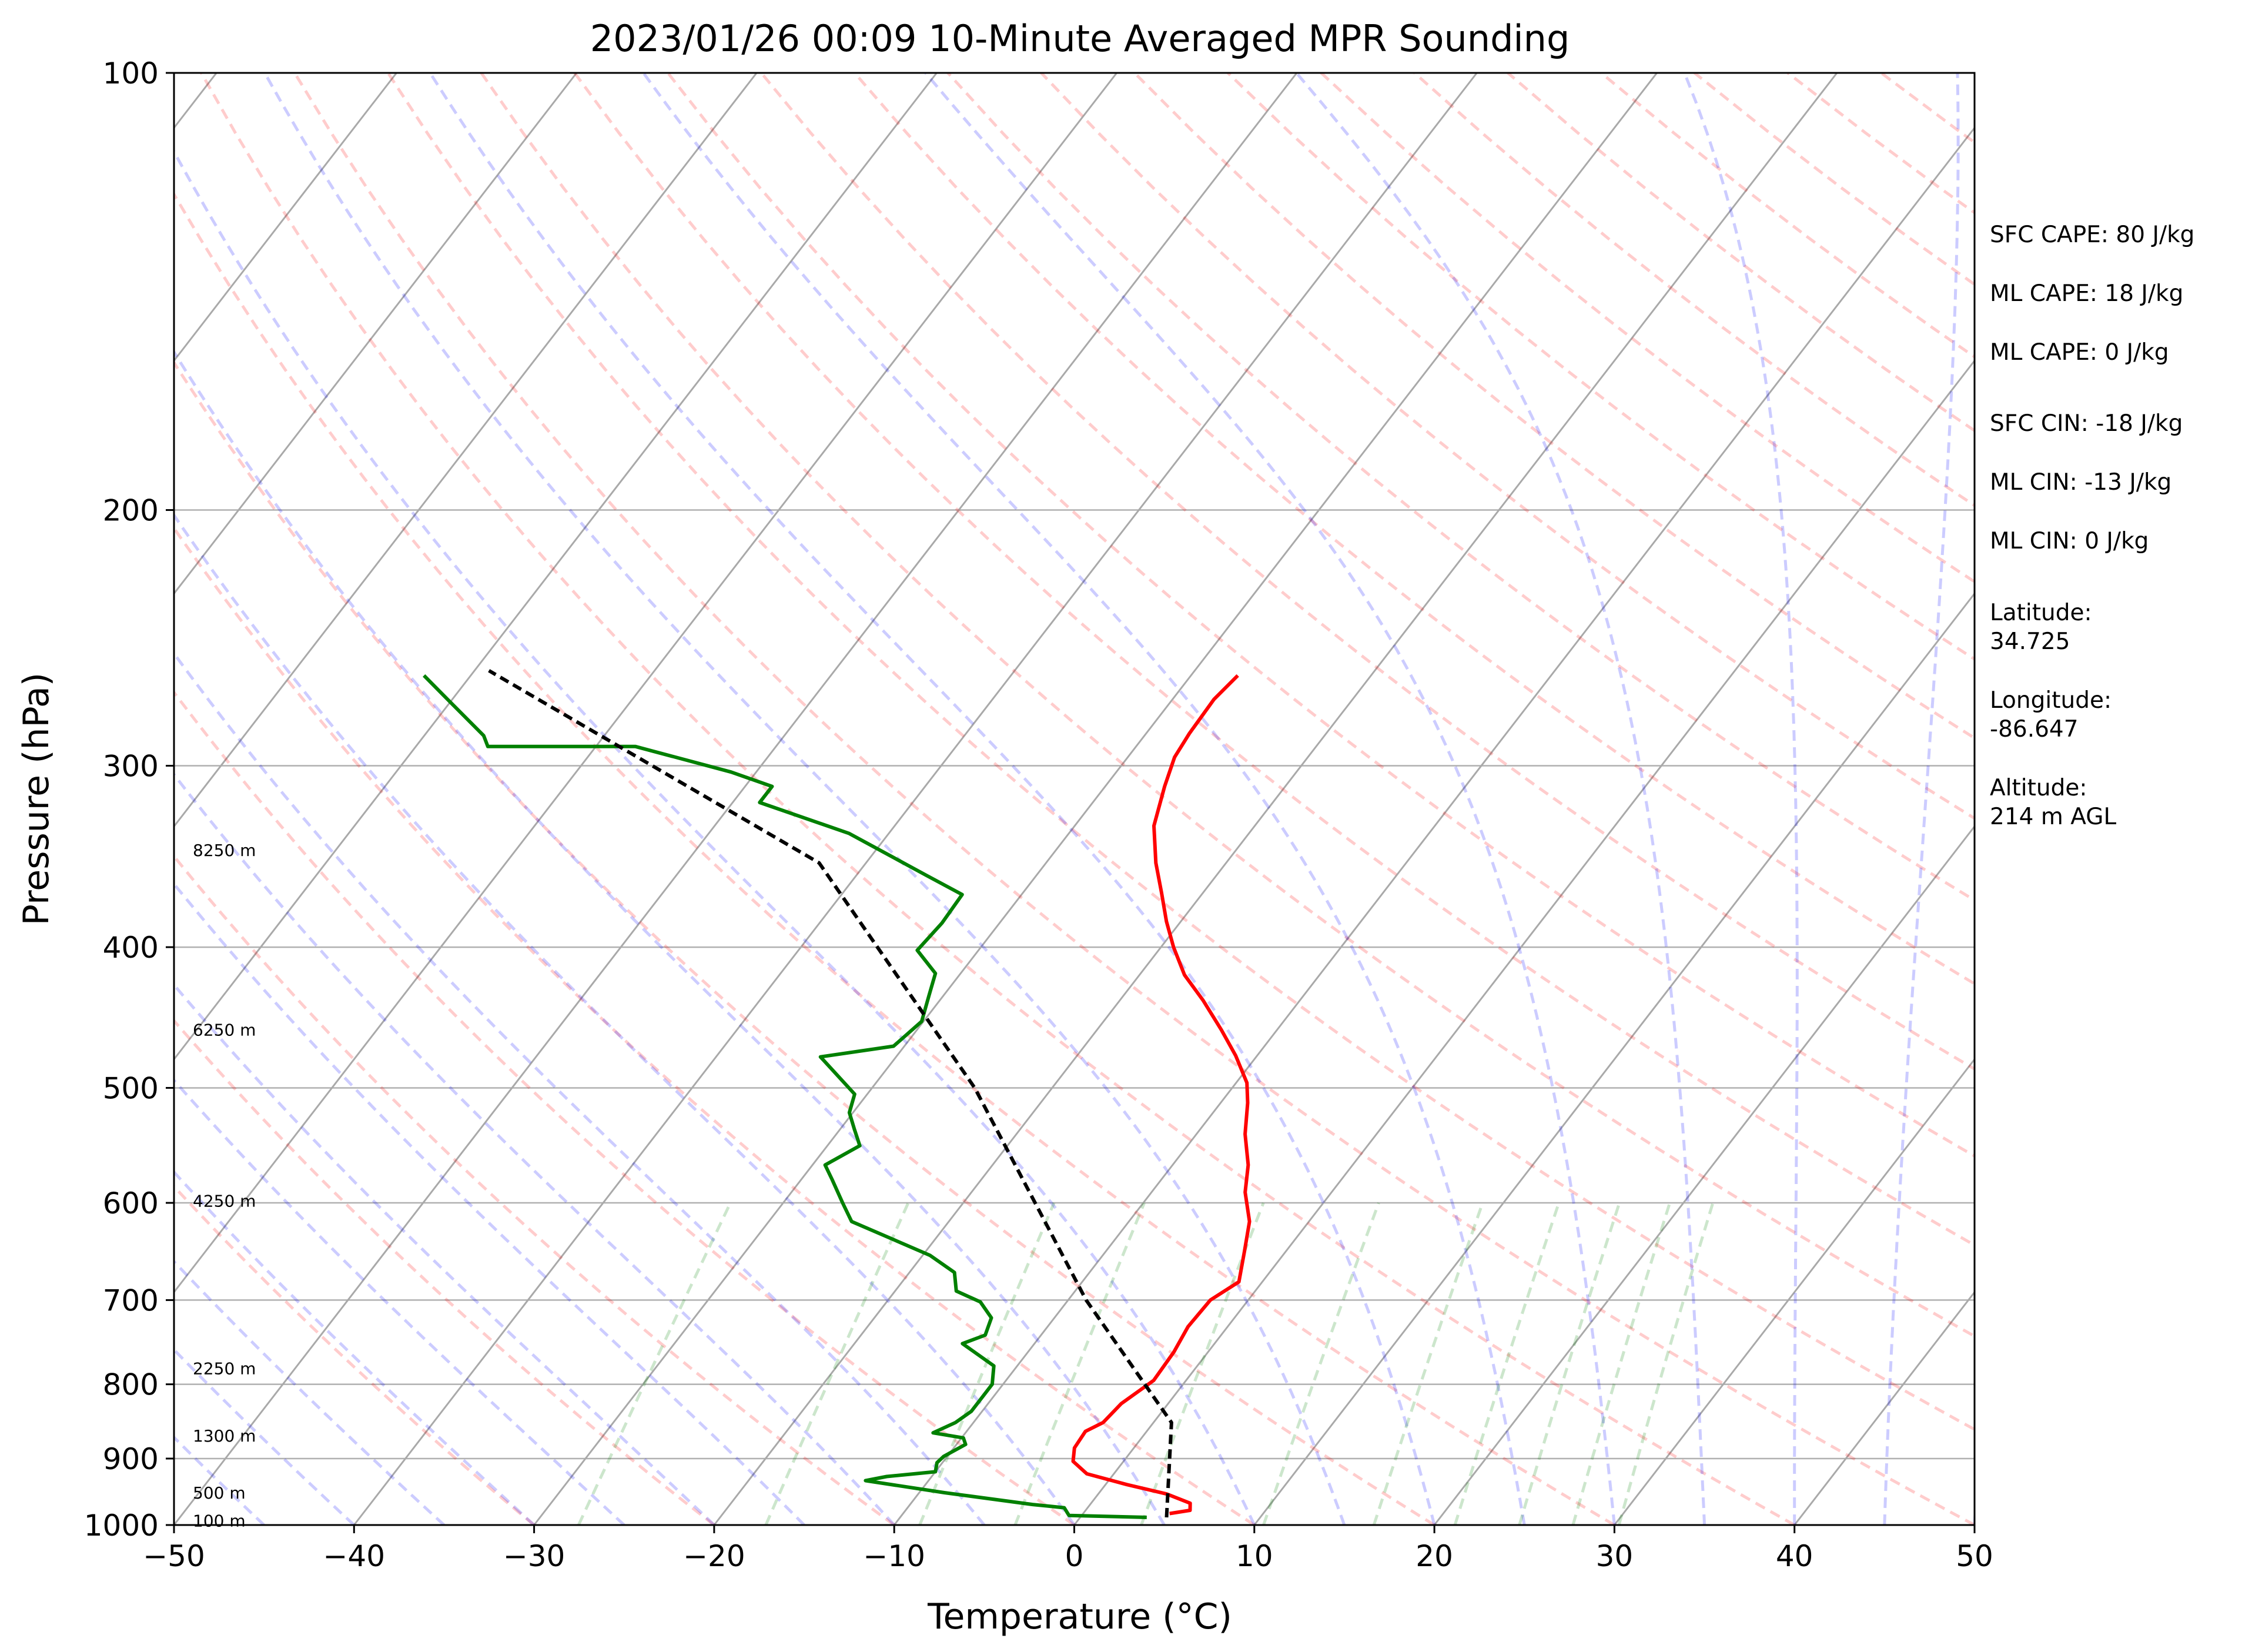 This screenshot has width=2242, height=1652. Describe the element at coordinates (131, 1088) in the screenshot. I see `y-tick-label: 500` at that location.